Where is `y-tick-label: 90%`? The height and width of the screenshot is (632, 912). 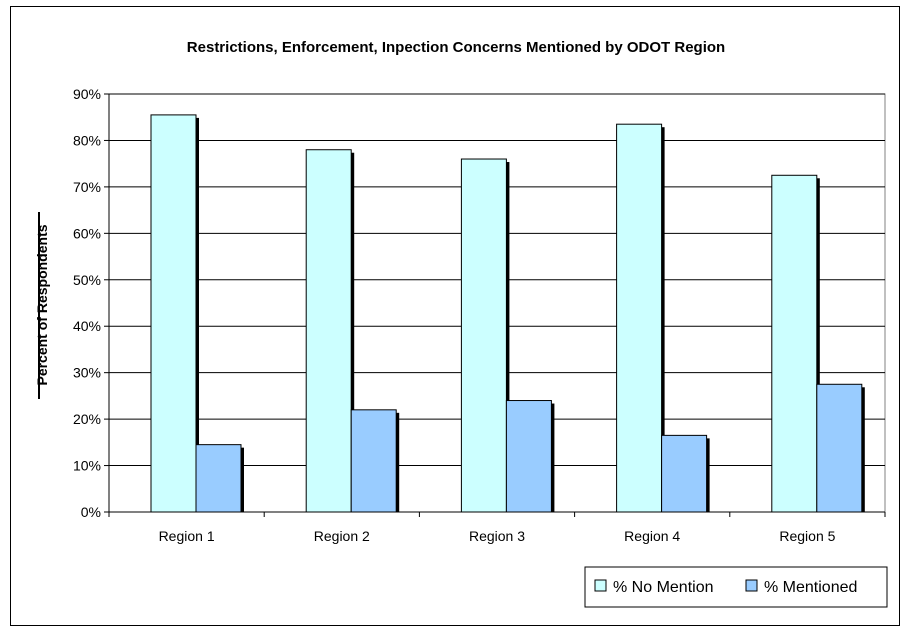
y-tick-label: 90% is located at coordinates (87, 94).